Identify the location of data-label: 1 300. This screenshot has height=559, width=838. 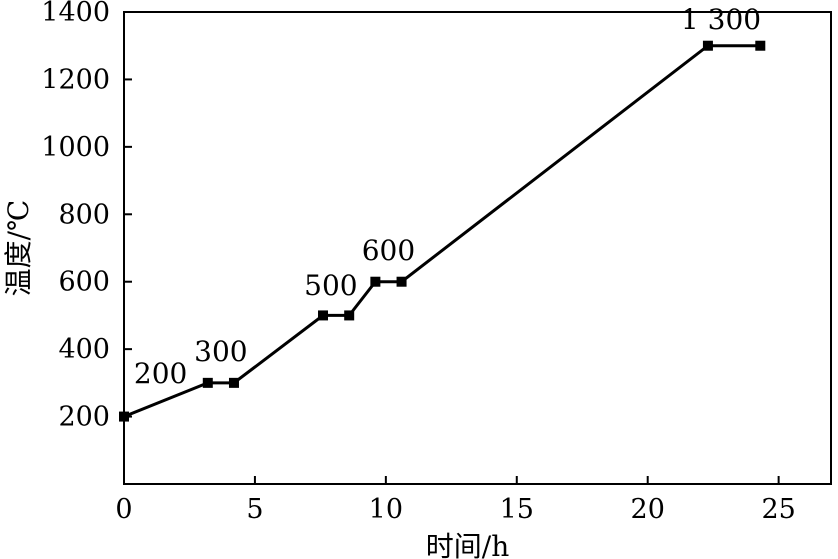
(721, 19).